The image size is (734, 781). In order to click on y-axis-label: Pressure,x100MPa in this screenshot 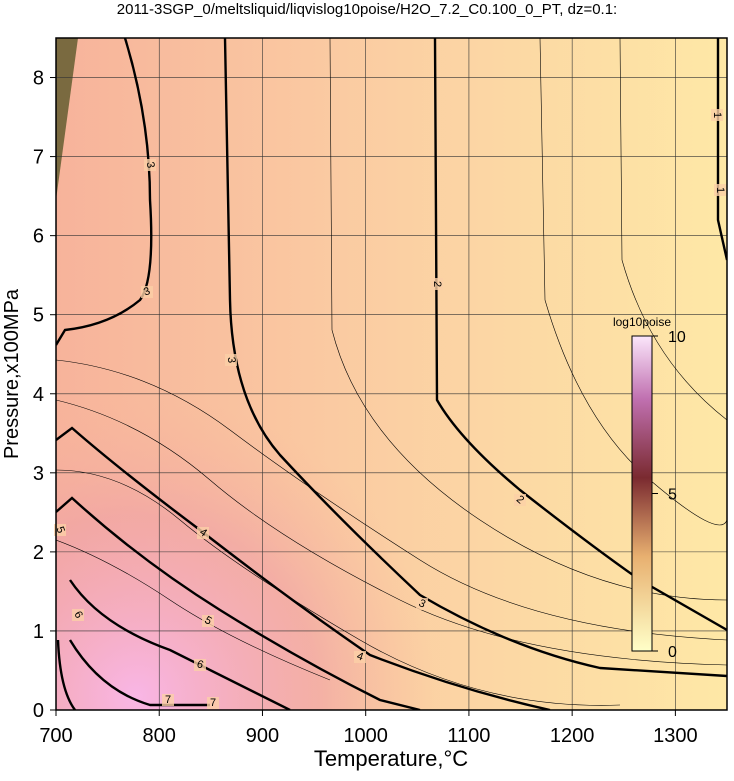, I will do `click(12, 373)`.